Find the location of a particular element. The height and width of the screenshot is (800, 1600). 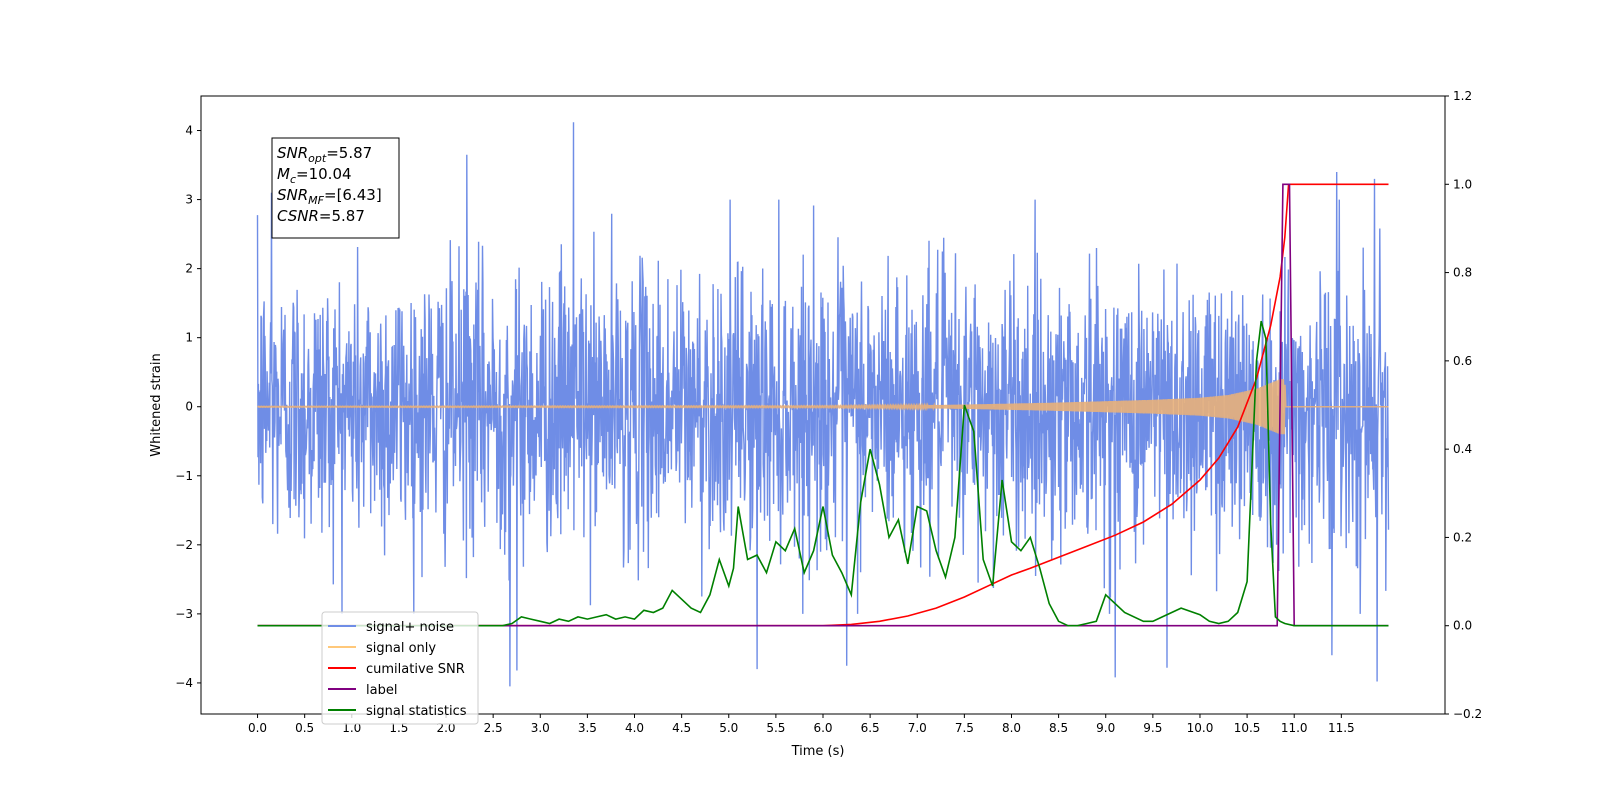

x-tick-label: 10.0 is located at coordinates (1200, 728).